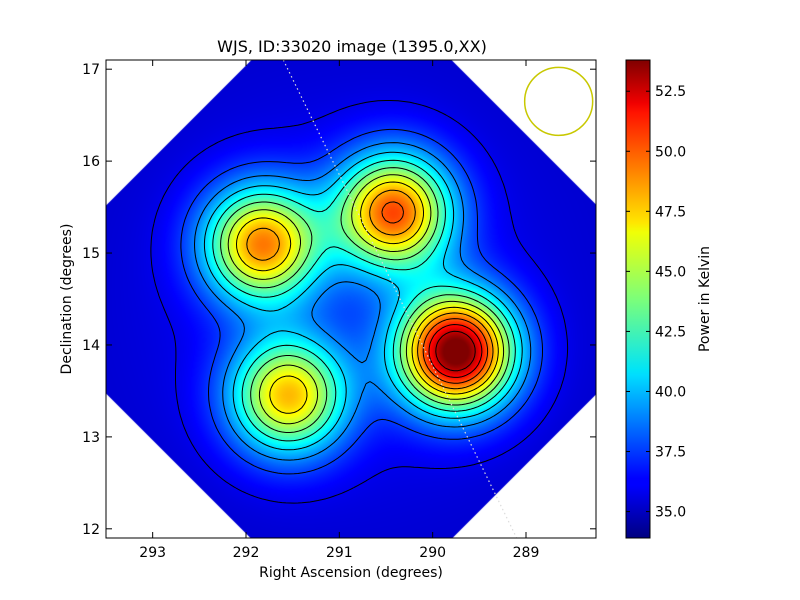 This screenshot has height=600, width=800. Describe the element at coordinates (67, 299) in the screenshot. I see `y-axis-label: Declination (degrees)` at that location.